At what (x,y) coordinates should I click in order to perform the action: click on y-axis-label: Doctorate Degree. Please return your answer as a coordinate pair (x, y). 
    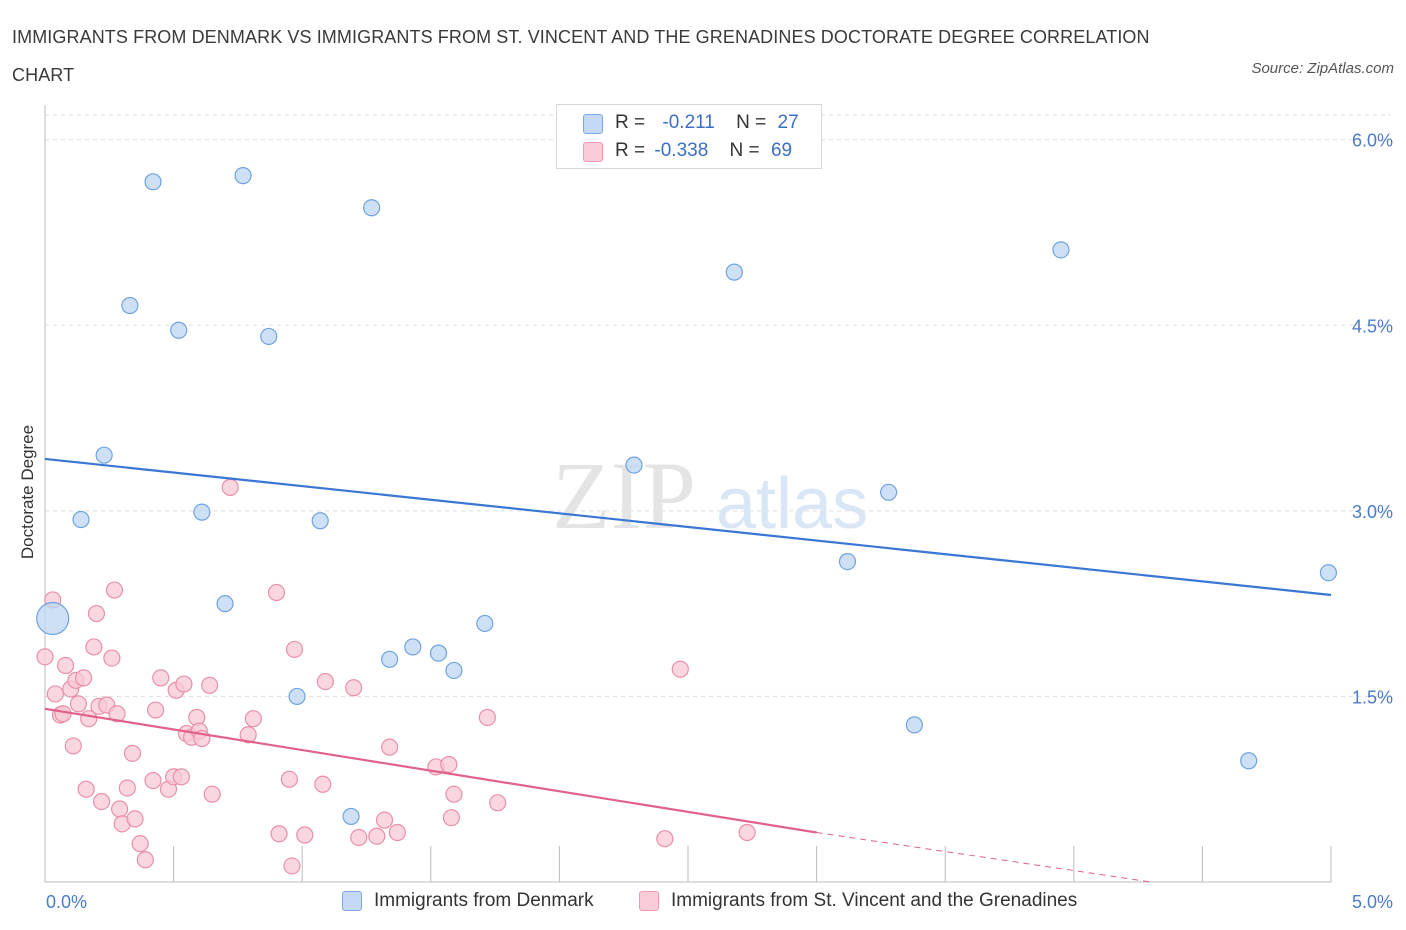
    Looking at the image, I should click on (27, 492).